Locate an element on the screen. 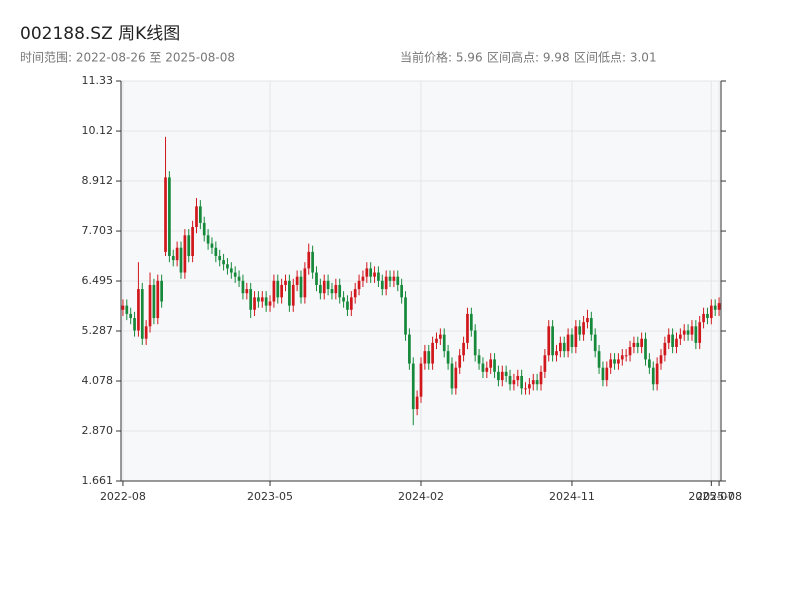 This screenshot has width=800, height=604. x-tick-label: 2025-08 is located at coordinates (719, 496).